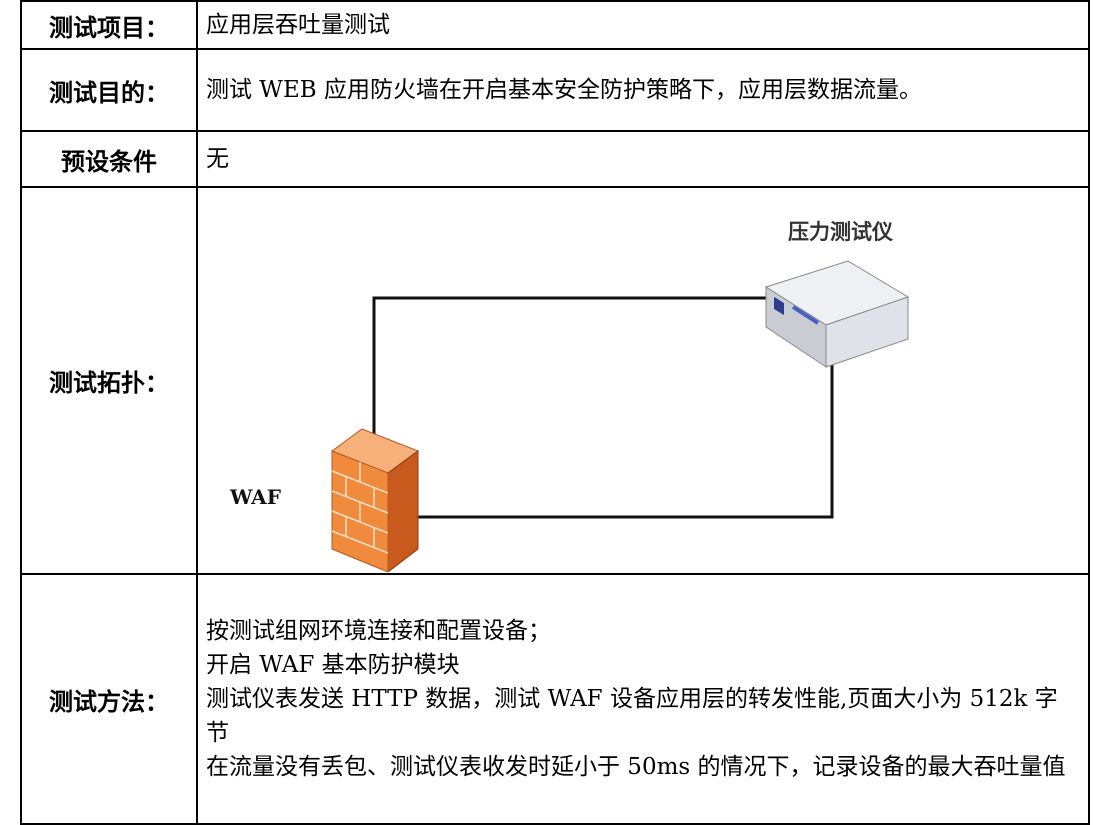  Describe the element at coordinates (109, 90) in the screenshot. I see `row-label: 测试目的：` at that location.